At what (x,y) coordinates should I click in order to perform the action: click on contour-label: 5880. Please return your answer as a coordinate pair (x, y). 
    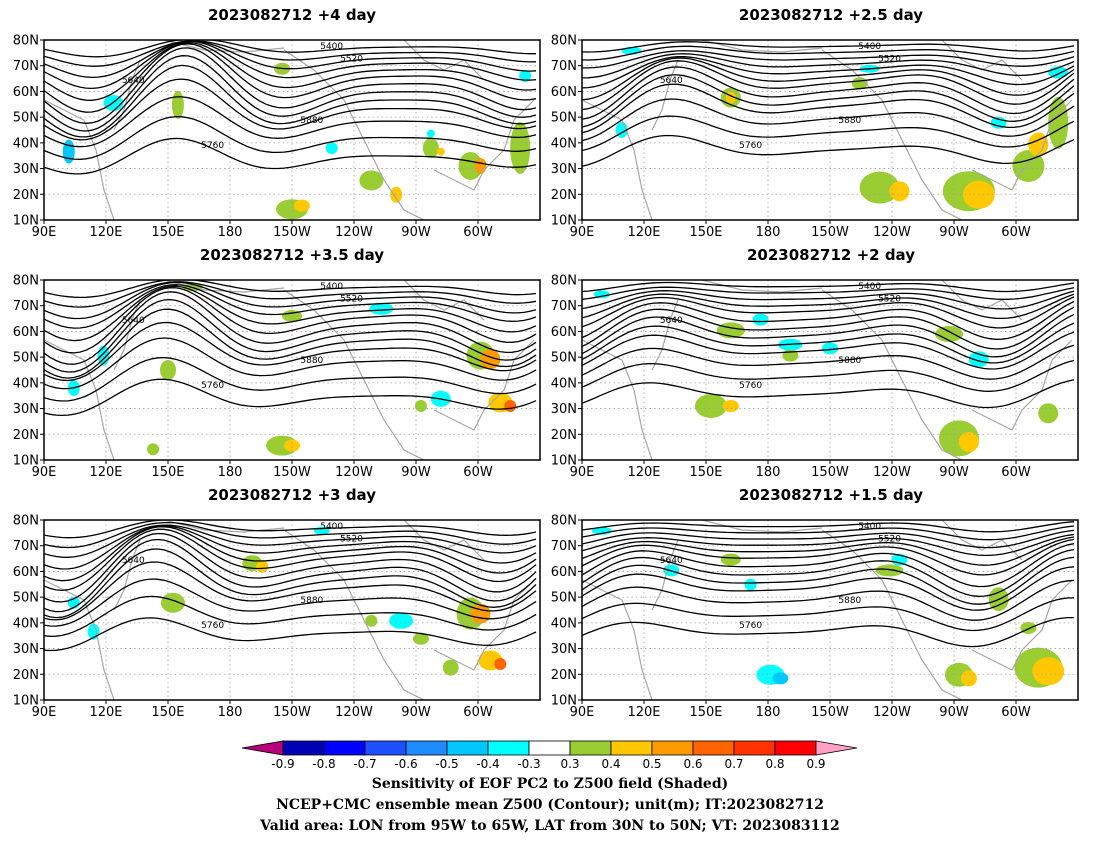
    Looking at the image, I should click on (849, 601).